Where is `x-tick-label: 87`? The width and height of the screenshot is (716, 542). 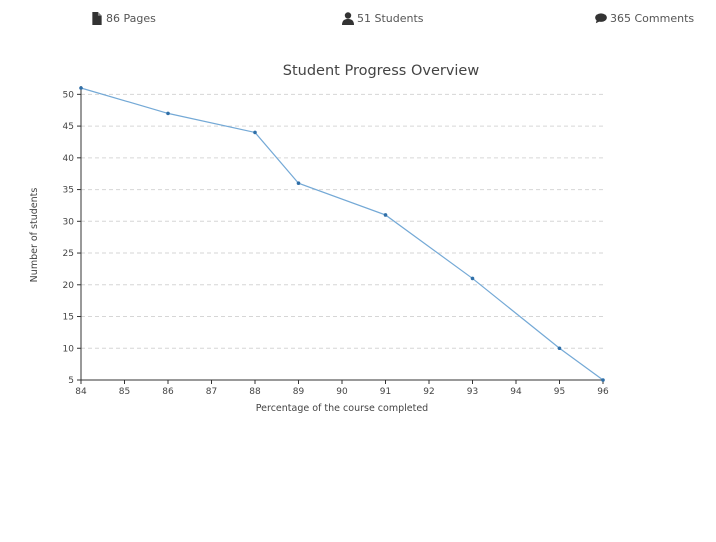 x-tick-label: 87 is located at coordinates (211, 392).